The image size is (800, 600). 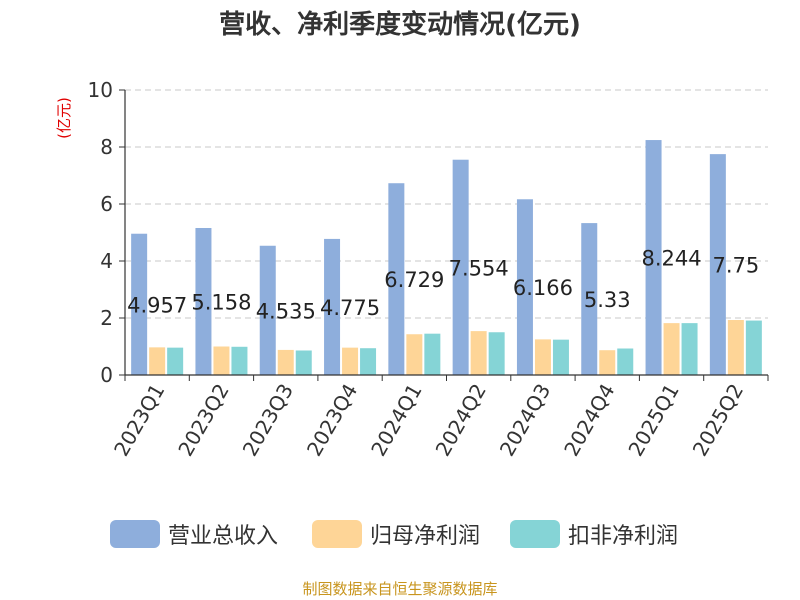 I want to click on x-tick-label: 2024Q1, so click(x=396, y=420).